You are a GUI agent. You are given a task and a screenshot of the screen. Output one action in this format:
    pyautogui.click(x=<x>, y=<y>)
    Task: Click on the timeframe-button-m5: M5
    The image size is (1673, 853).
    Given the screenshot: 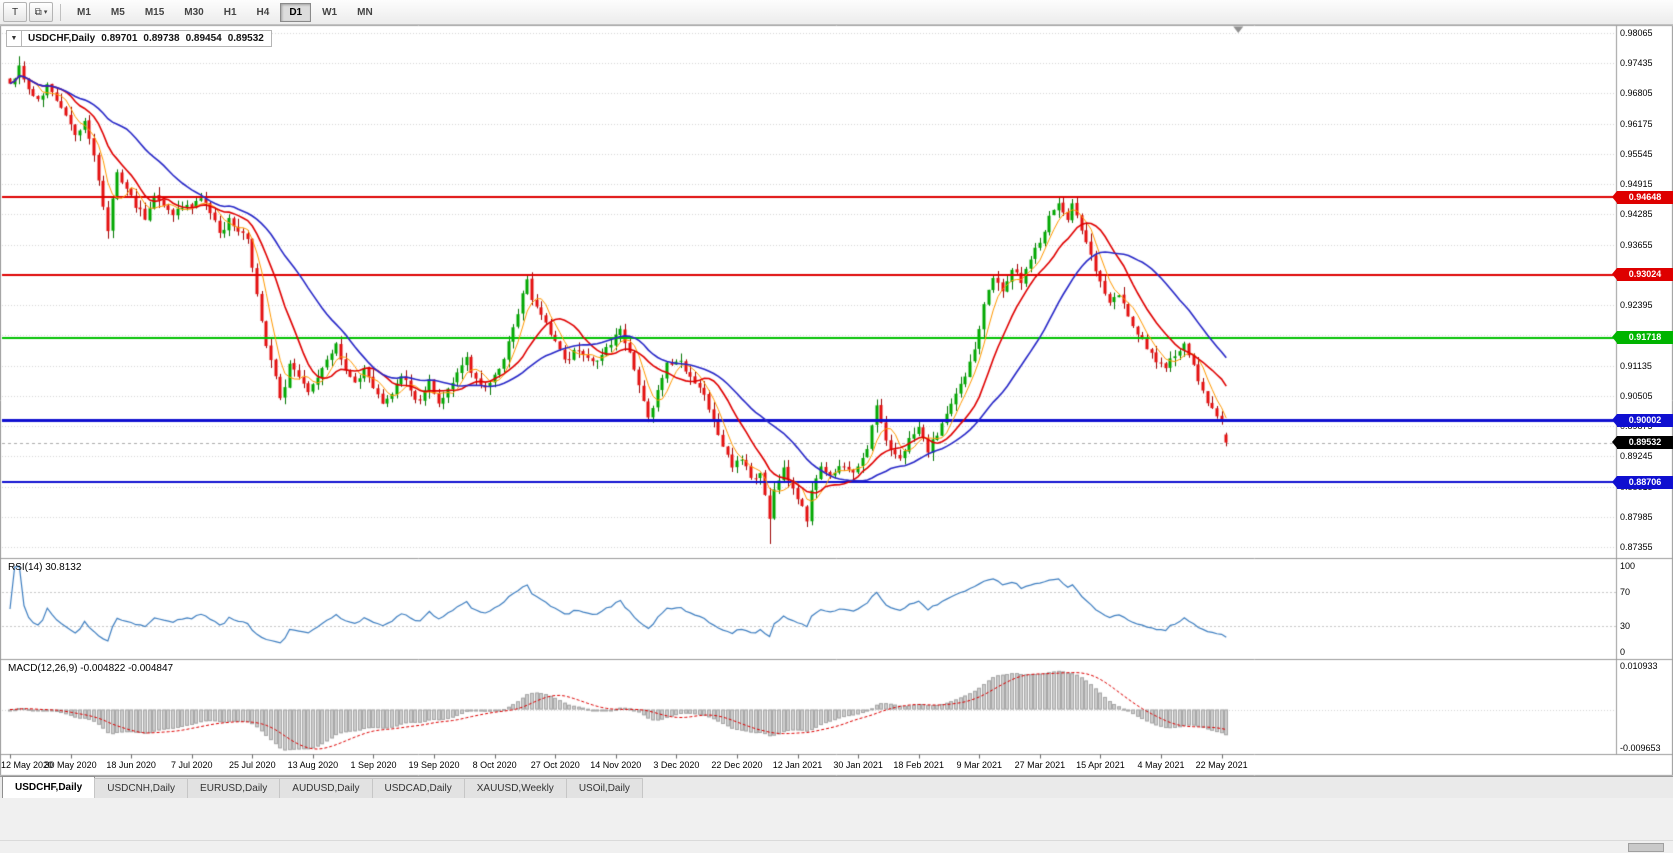 What is the action you would take?
    pyautogui.click(x=118, y=12)
    